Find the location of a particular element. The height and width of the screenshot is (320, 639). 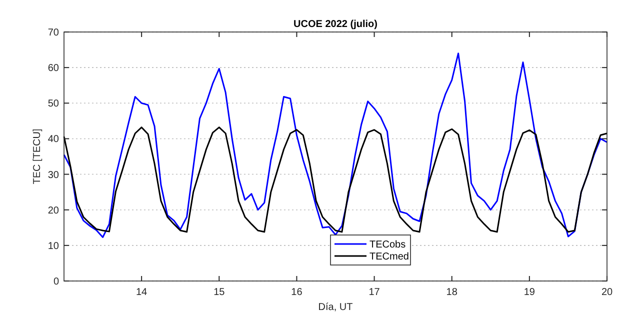

y-tick-label: 60 is located at coordinates (54, 68).